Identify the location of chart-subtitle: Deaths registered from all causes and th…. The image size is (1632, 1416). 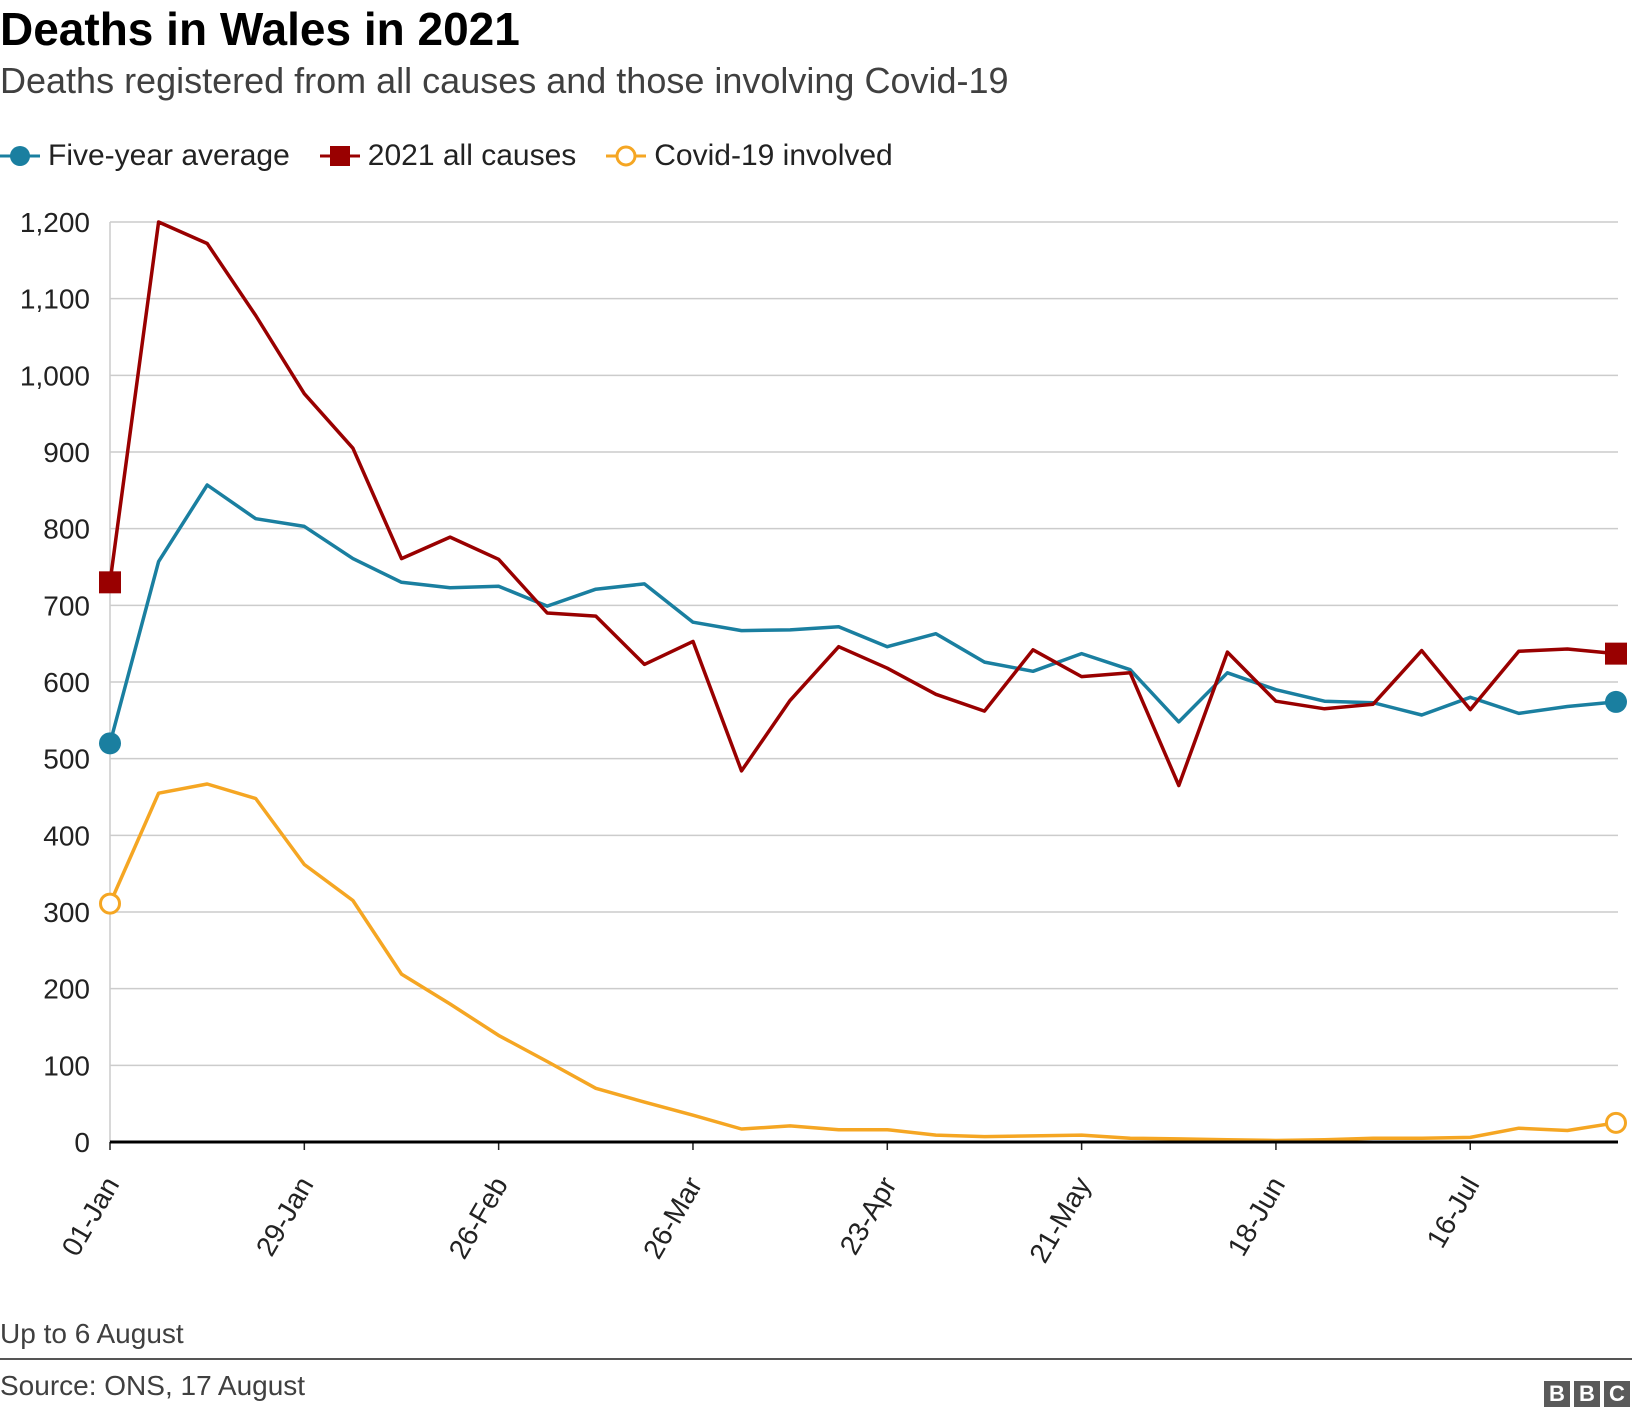
(504, 80).